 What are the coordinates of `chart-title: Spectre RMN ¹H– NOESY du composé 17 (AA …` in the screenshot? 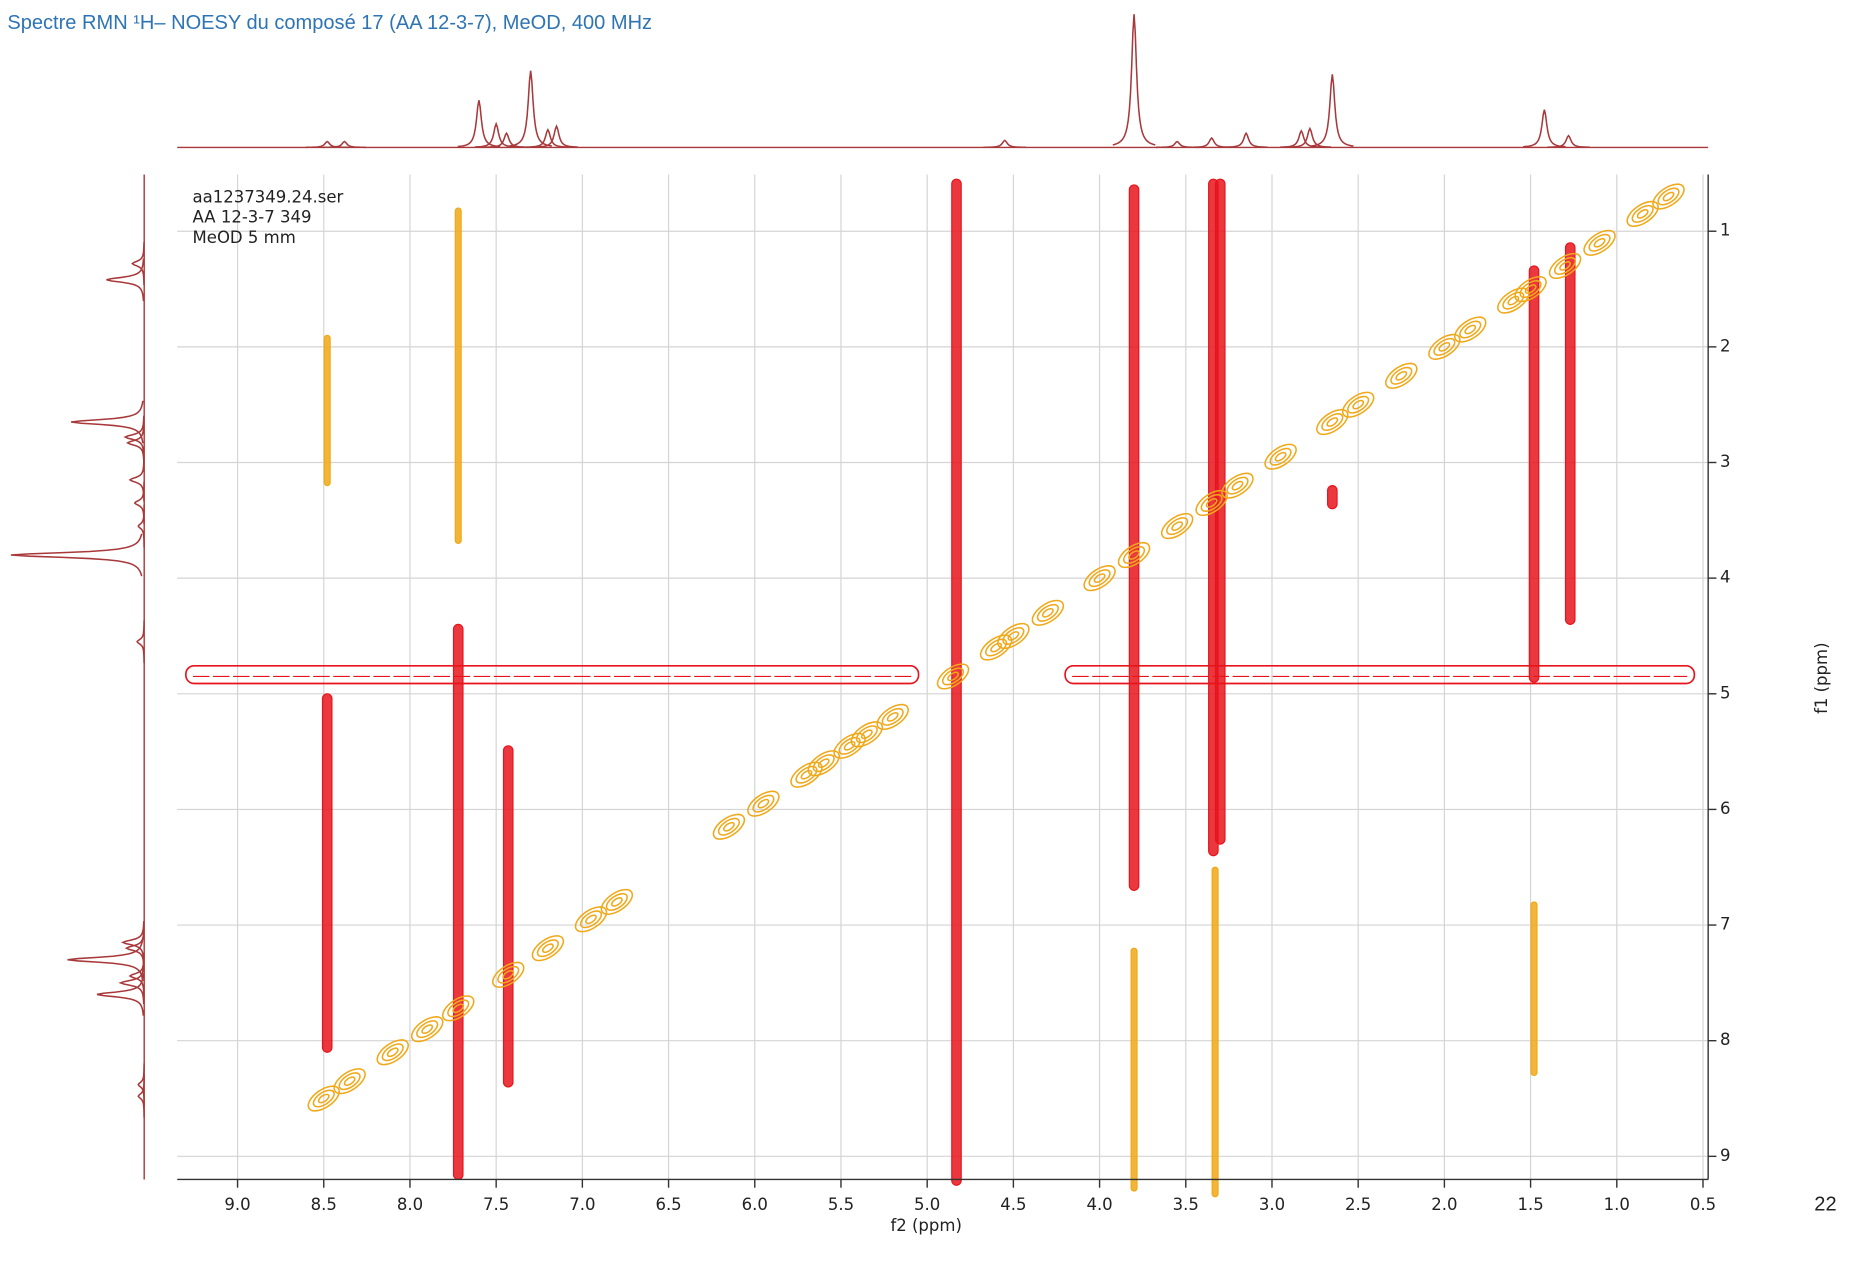 It's located at (329, 23).